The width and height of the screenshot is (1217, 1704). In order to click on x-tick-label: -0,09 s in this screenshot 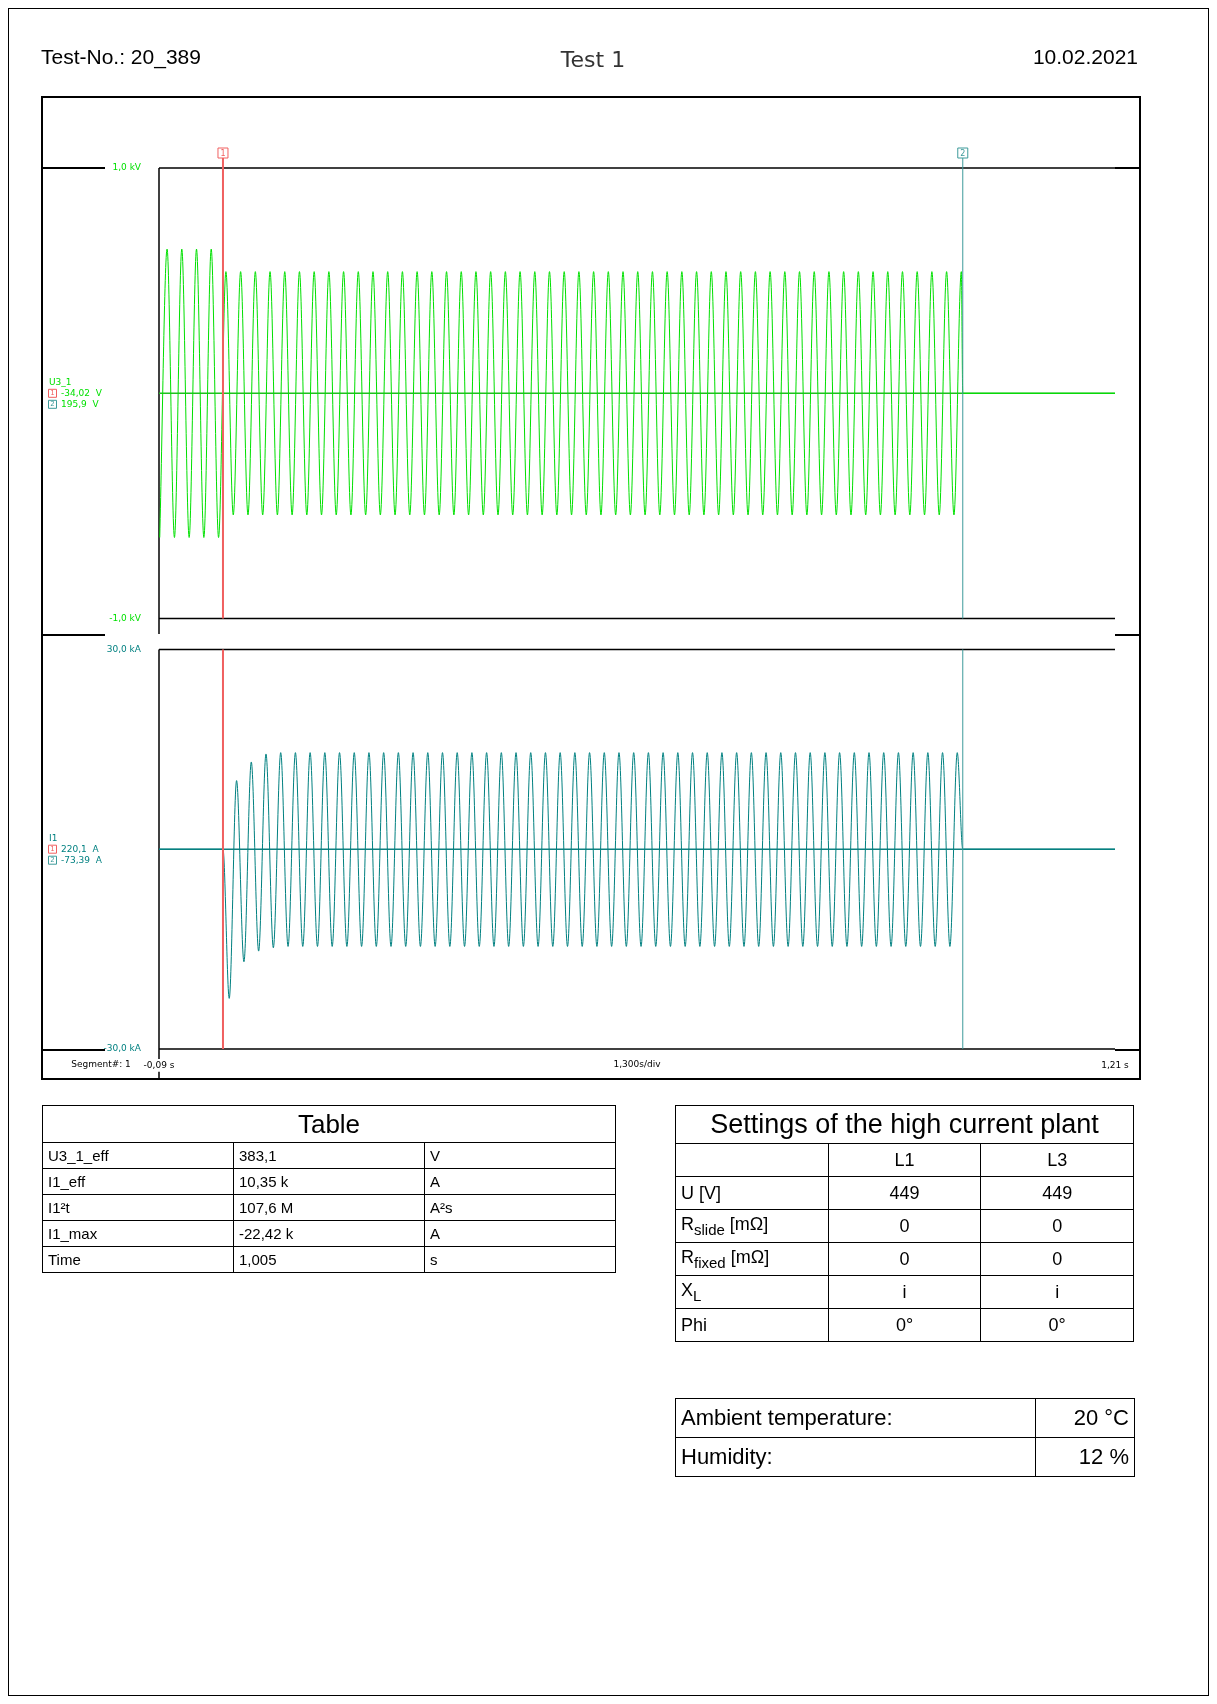, I will do `click(159, 1064)`.